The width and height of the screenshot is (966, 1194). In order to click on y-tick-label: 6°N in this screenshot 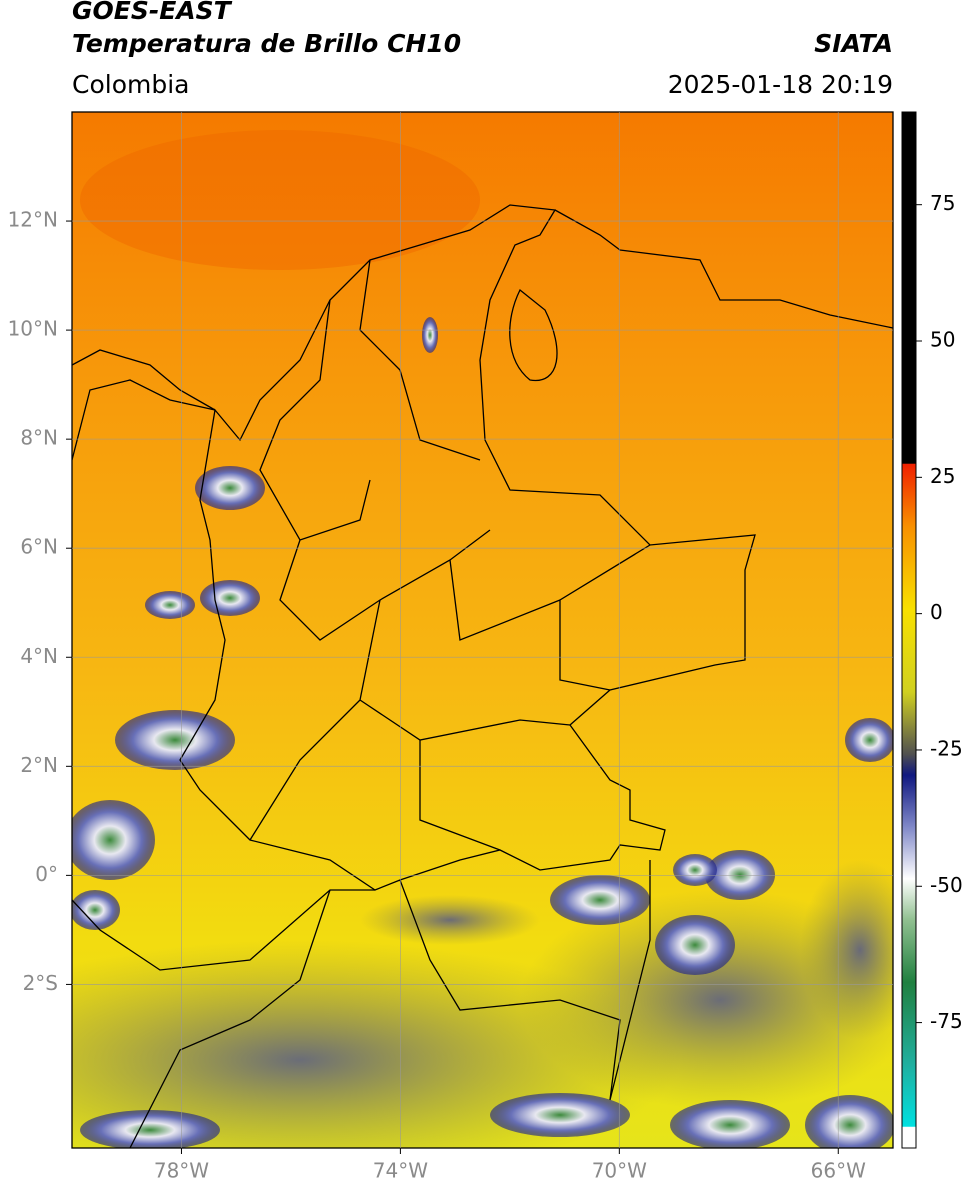, I will do `click(39, 547)`.